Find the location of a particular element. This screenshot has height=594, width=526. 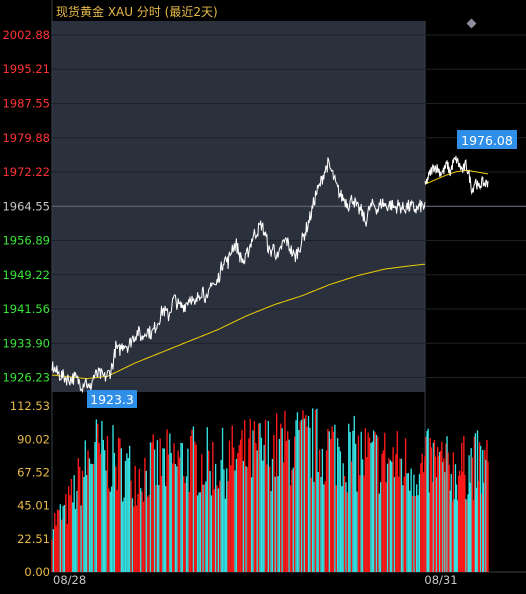

low-price-box is located at coordinates (112, 399).